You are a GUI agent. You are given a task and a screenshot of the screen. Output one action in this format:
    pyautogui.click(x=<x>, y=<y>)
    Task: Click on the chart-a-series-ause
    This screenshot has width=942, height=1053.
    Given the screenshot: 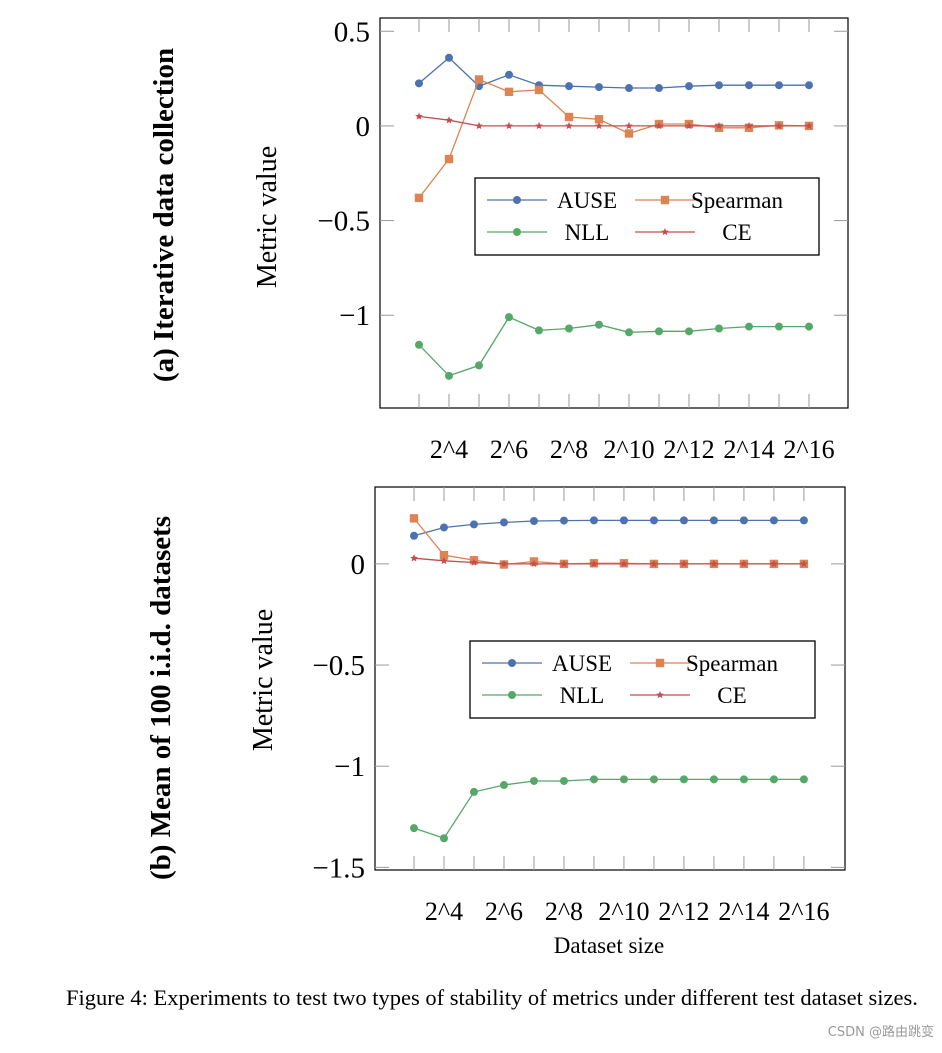 What is the action you would take?
    pyautogui.click(x=614, y=73)
    